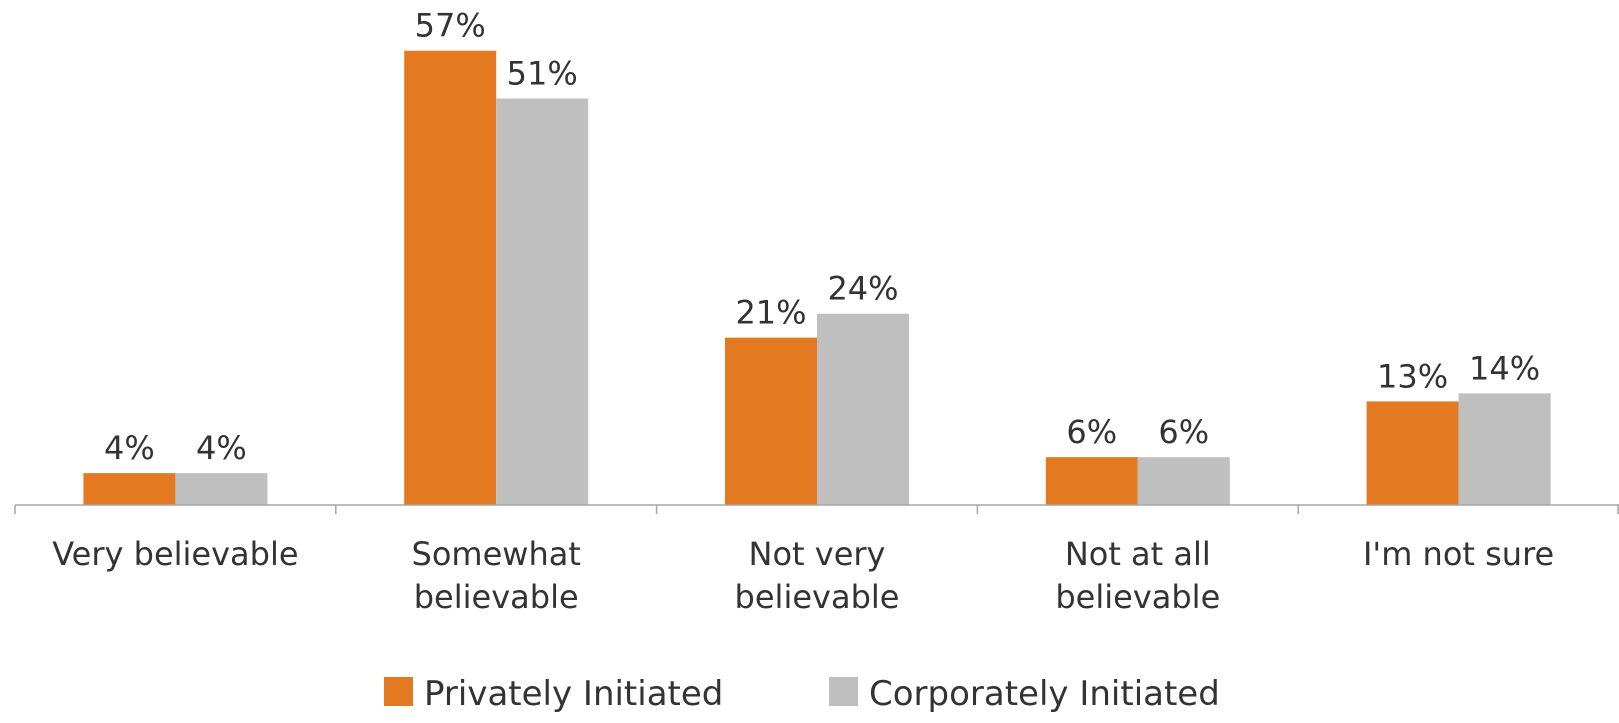 The height and width of the screenshot is (723, 1619). I want to click on data-label-corporate-2: 24%, so click(862, 289).